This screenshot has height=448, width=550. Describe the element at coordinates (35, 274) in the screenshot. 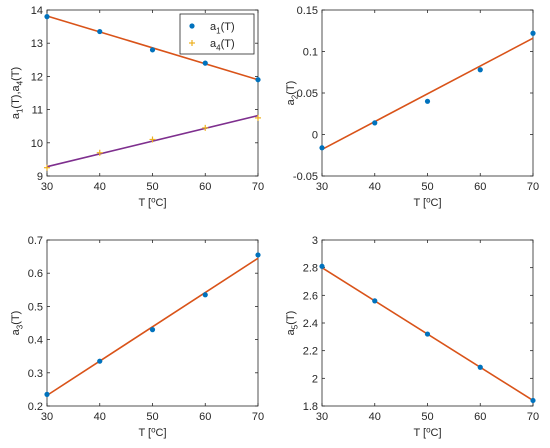

I see `y-tick-label: 0.6` at that location.